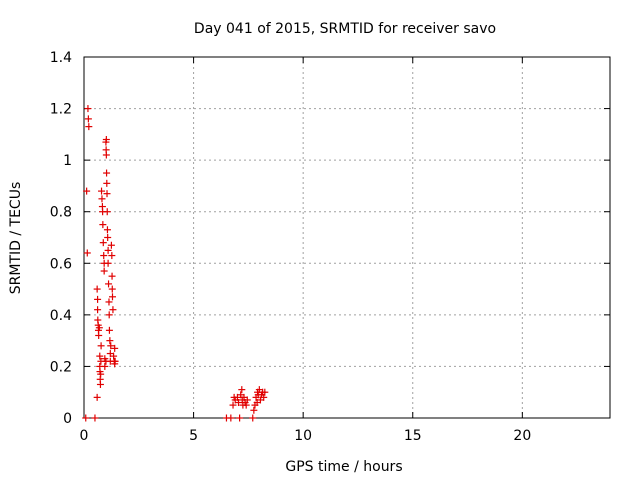 The image size is (640, 480). Describe the element at coordinates (61, 316) in the screenshot. I see `y-tick-label: 0.4` at that location.